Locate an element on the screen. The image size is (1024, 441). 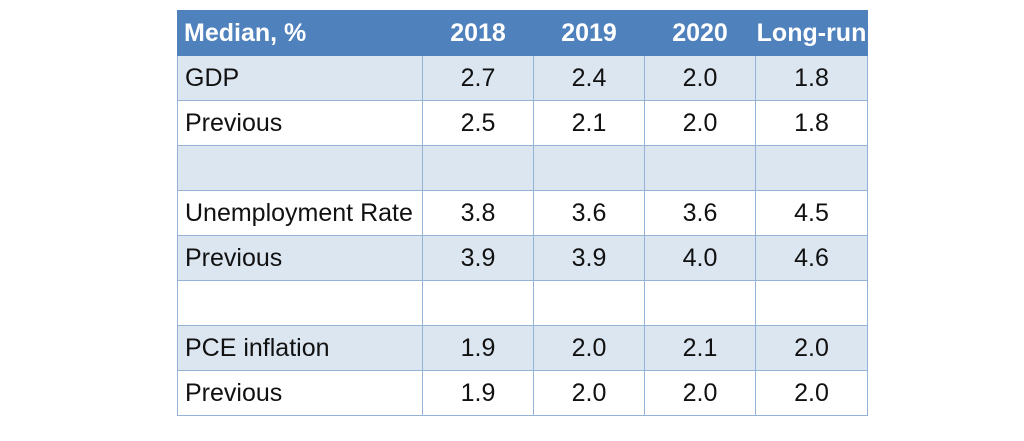
cell-value: 4.0 is located at coordinates (700, 258).